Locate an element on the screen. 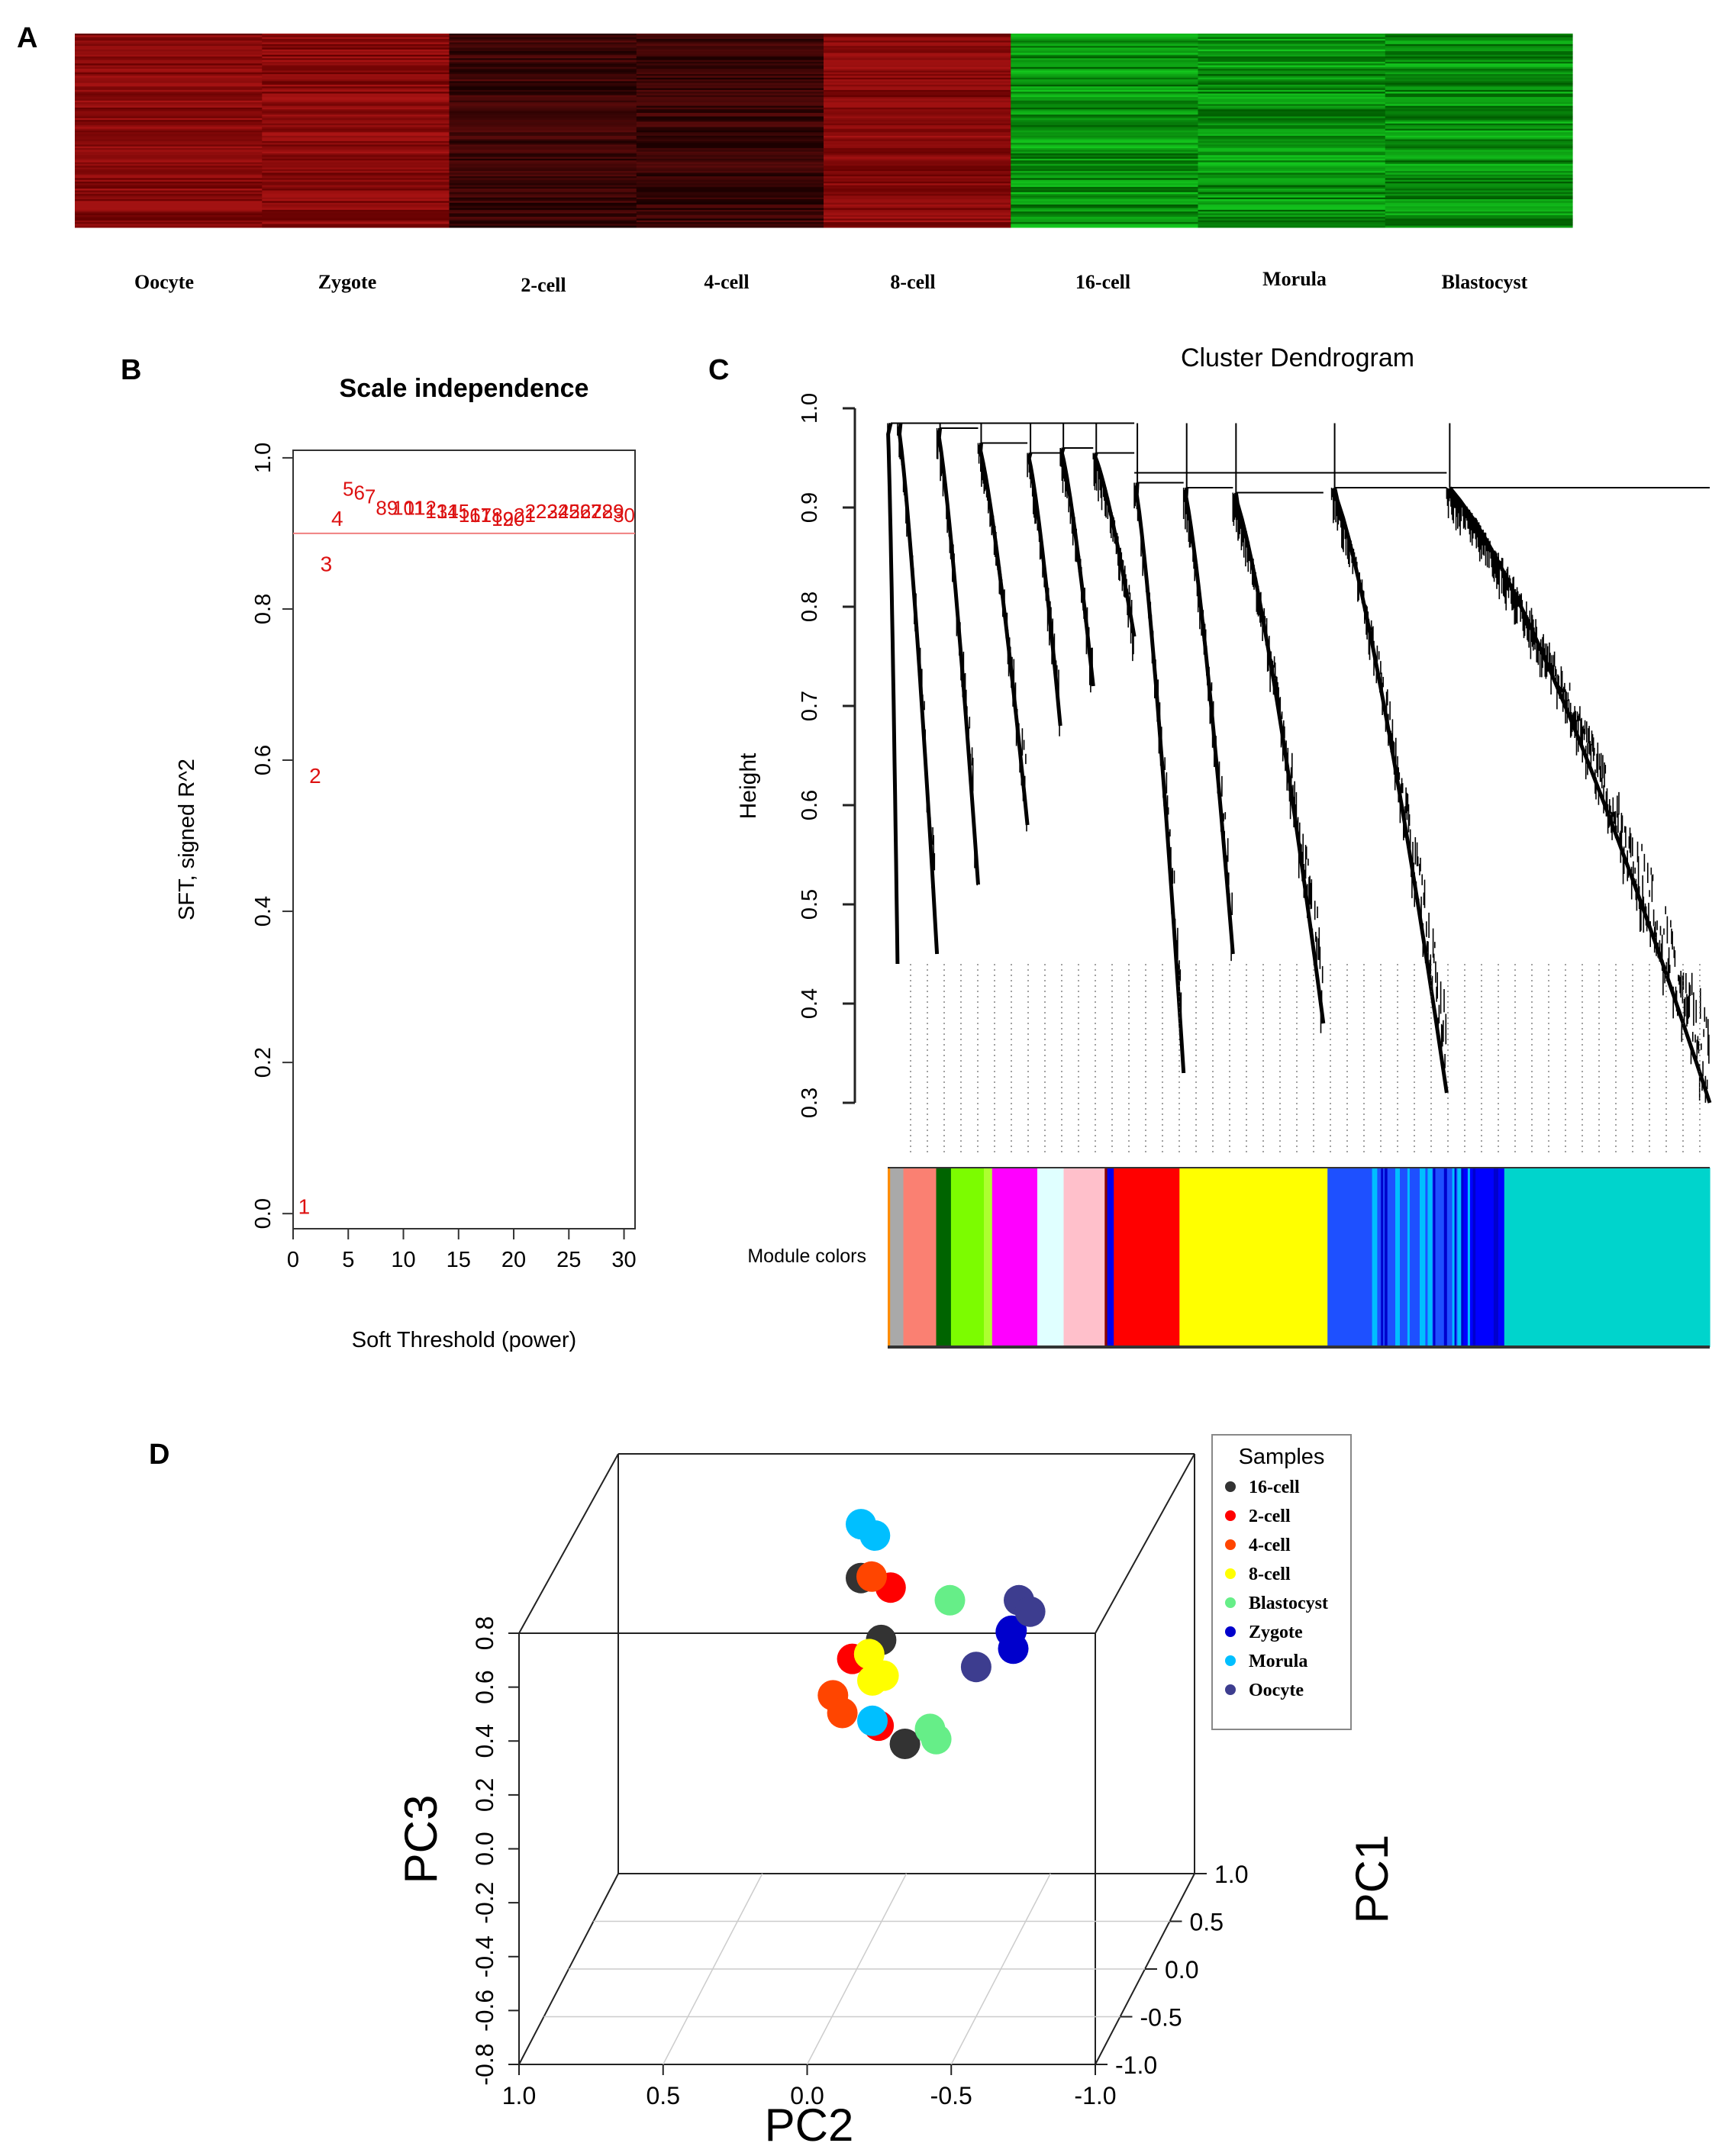 The height and width of the screenshot is (2156, 1725). dendrogram-title: Cluster Dendrogram is located at coordinates (1297, 357).